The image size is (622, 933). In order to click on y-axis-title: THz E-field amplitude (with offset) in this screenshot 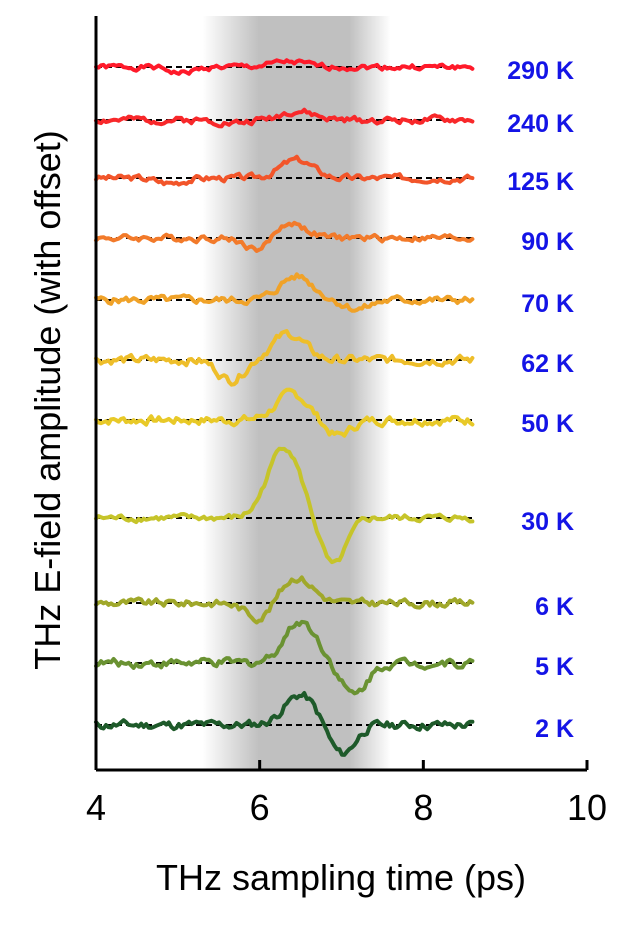, I will do `click(47, 400)`.